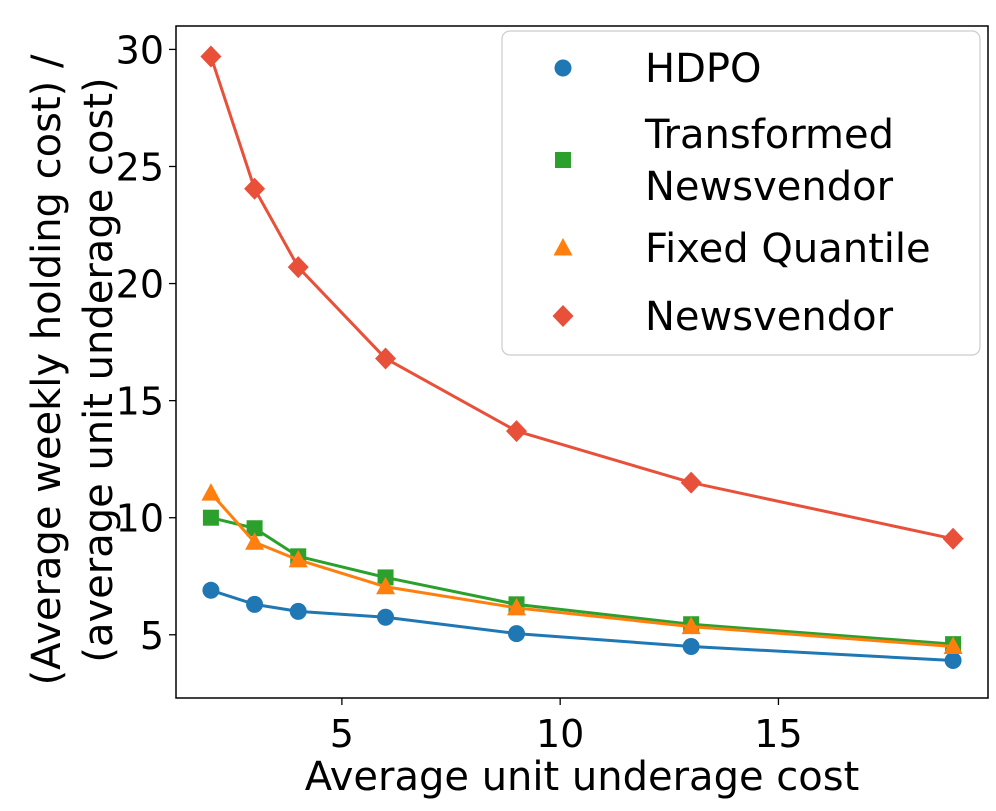  What do you see at coordinates (99, 369) in the screenshot?
I see `y-axis-title-line-2: (average unit underage cost)` at bounding box center [99, 369].